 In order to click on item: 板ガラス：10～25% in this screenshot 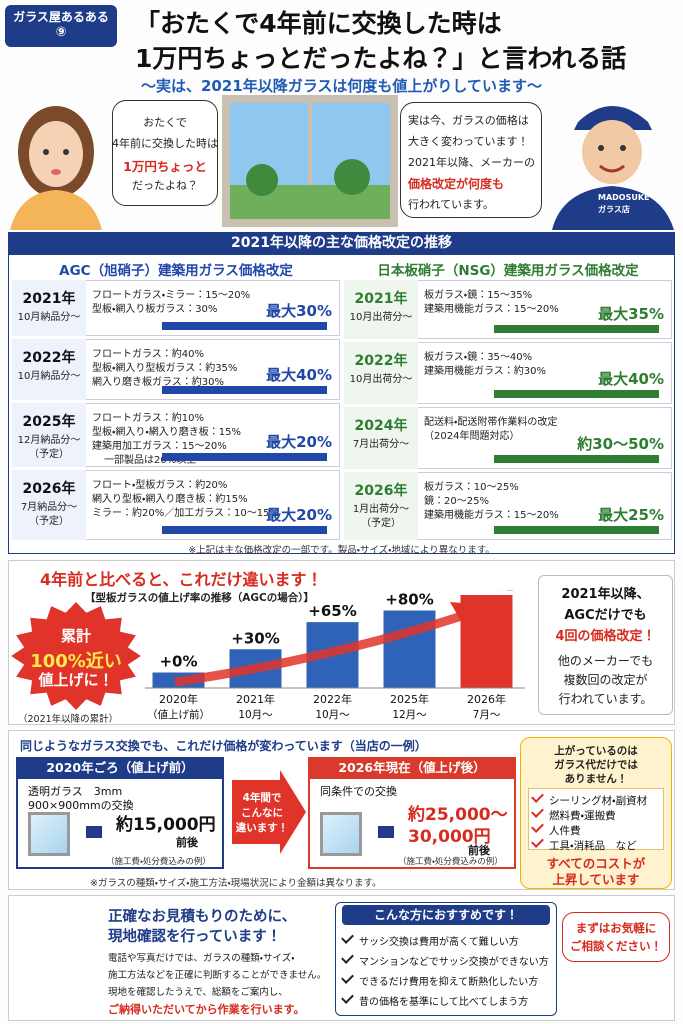, I will do `click(471, 487)`.